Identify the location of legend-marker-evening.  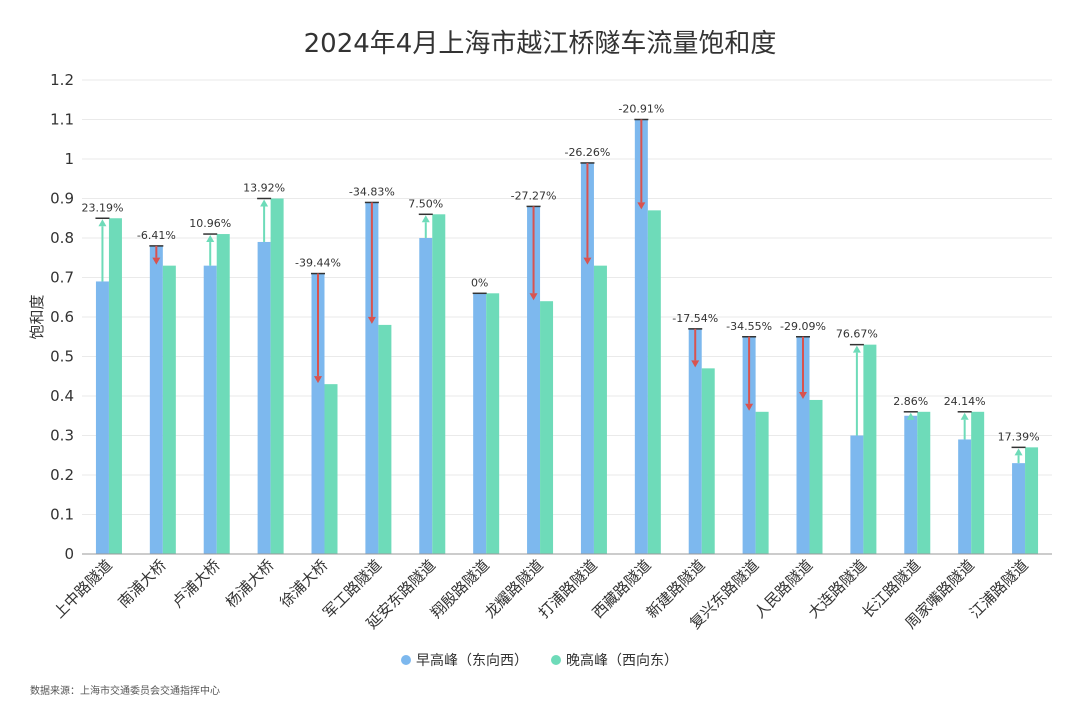
(556, 660).